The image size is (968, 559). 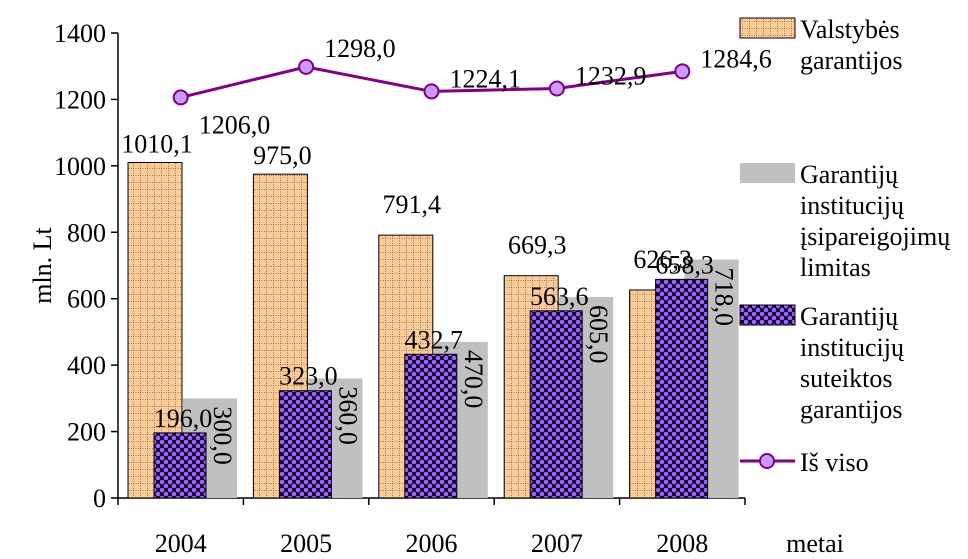 What do you see at coordinates (80, 166) in the screenshot?
I see `y-tick-label: 1000` at bounding box center [80, 166].